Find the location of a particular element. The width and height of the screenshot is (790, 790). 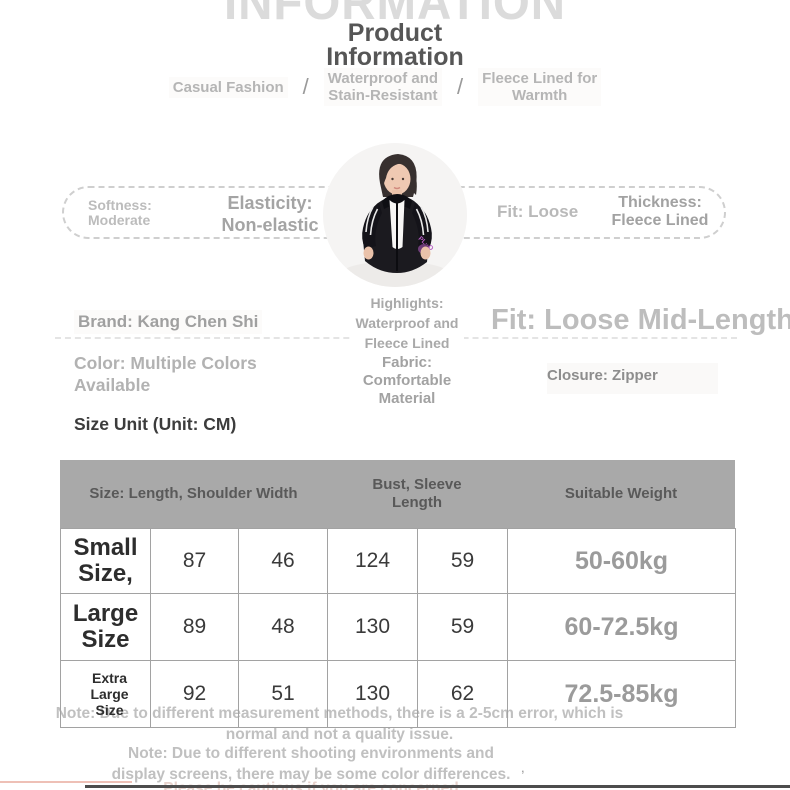

model-illustration: PL··O is located at coordinates (395, 215).